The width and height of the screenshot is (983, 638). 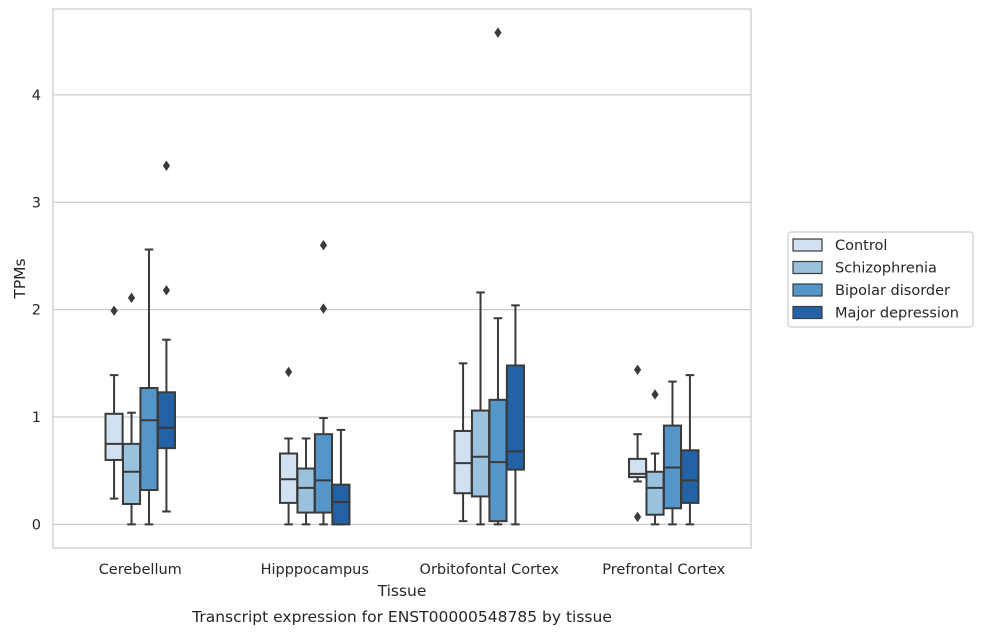 I want to click on x-tick-label: Cerebellum, so click(x=140, y=570).